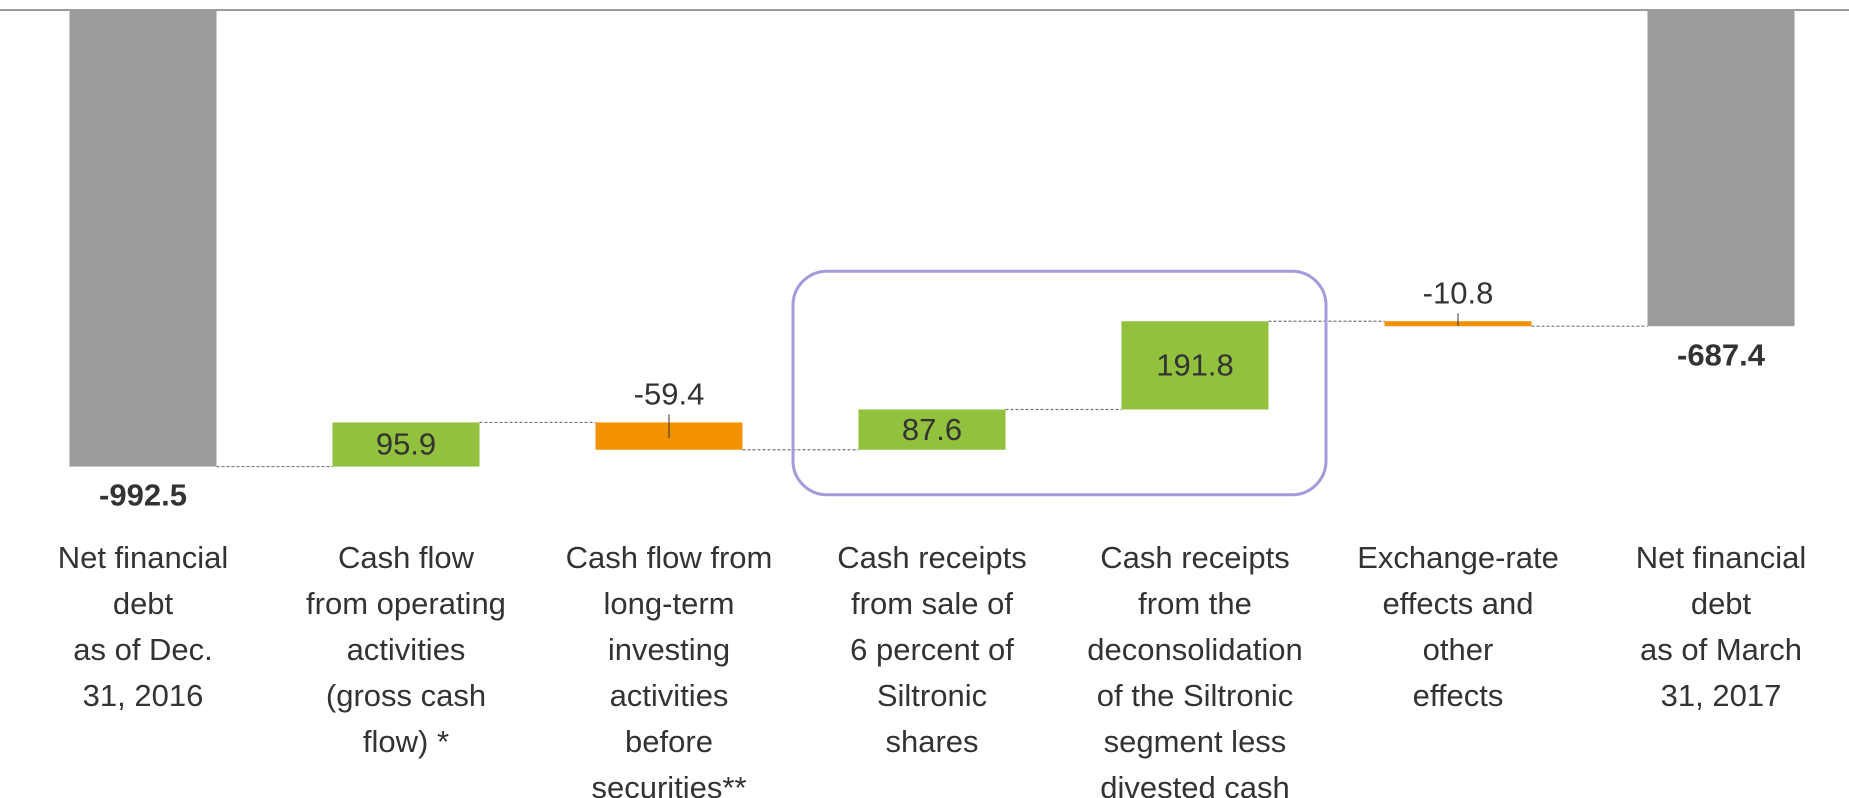 The width and height of the screenshot is (1849, 798). I want to click on value-label: 95.9, so click(406, 444).